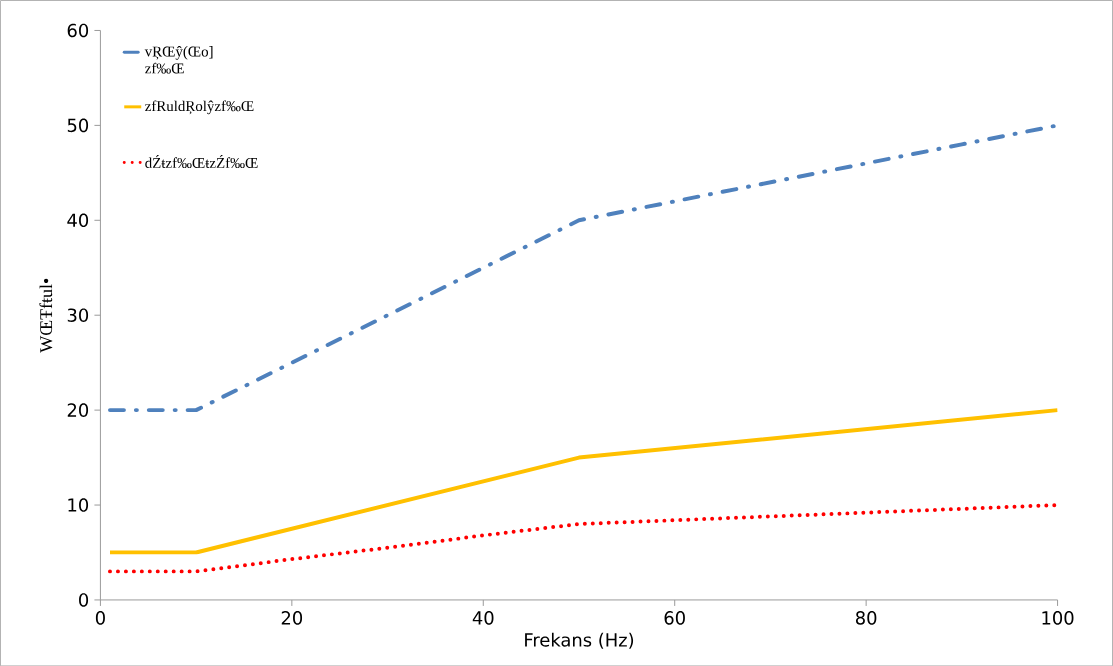 The image size is (1113, 666). I want to click on x-tick-label: 60, so click(674, 617).